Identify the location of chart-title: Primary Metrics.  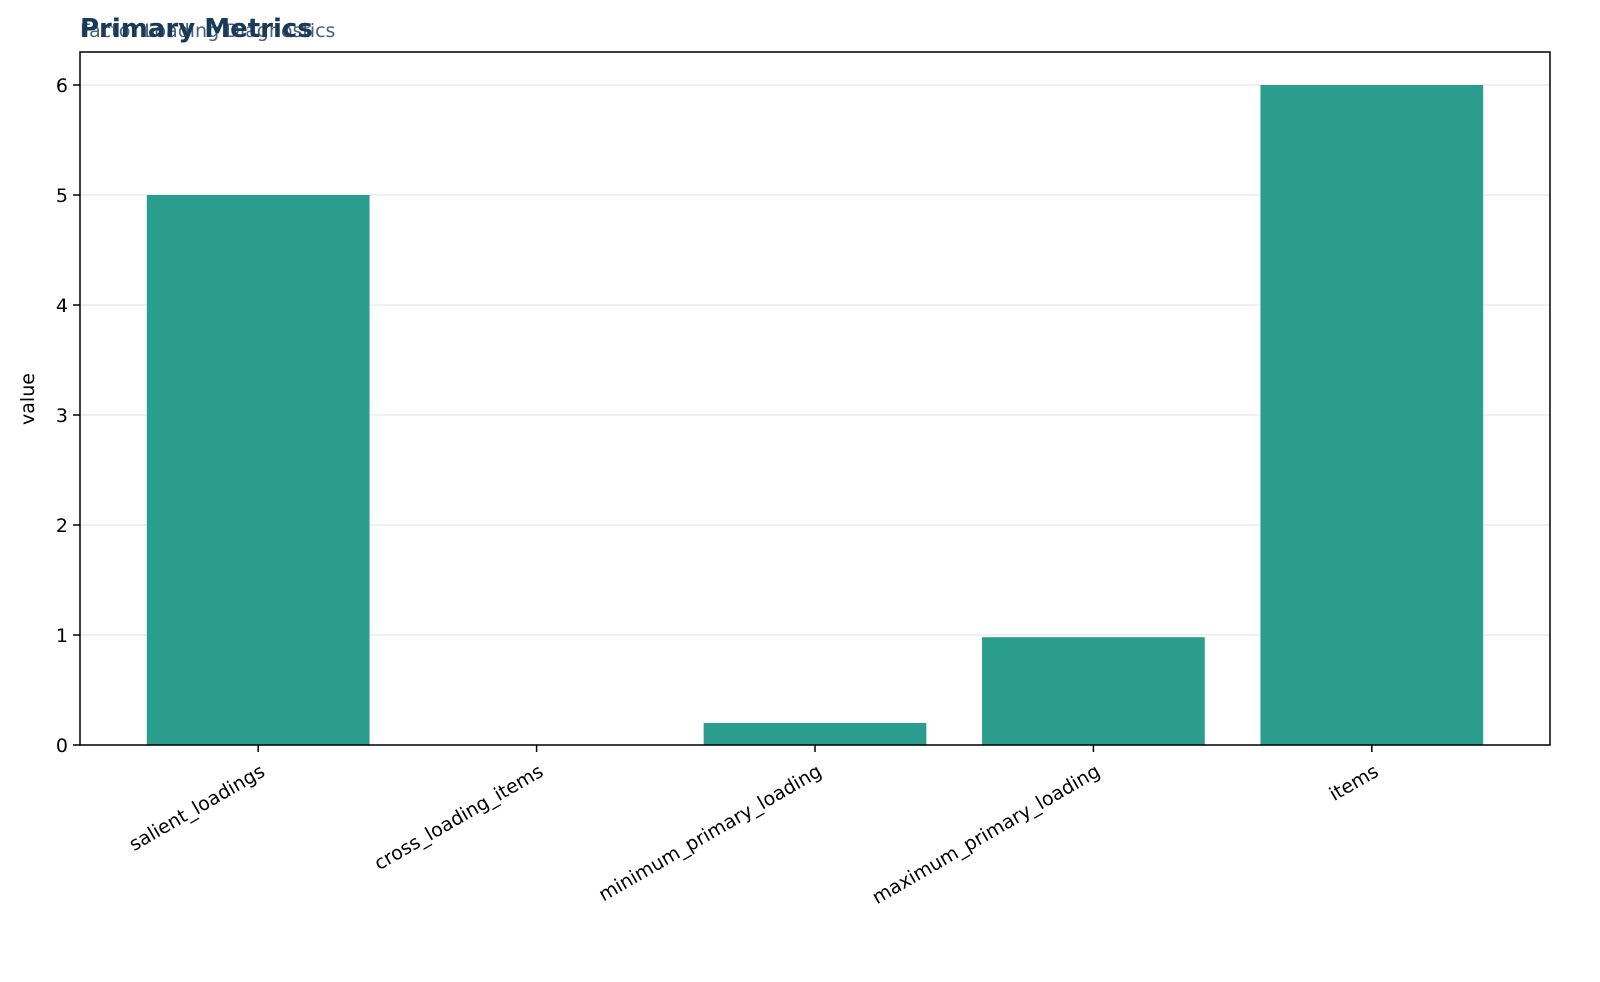
(196, 29).